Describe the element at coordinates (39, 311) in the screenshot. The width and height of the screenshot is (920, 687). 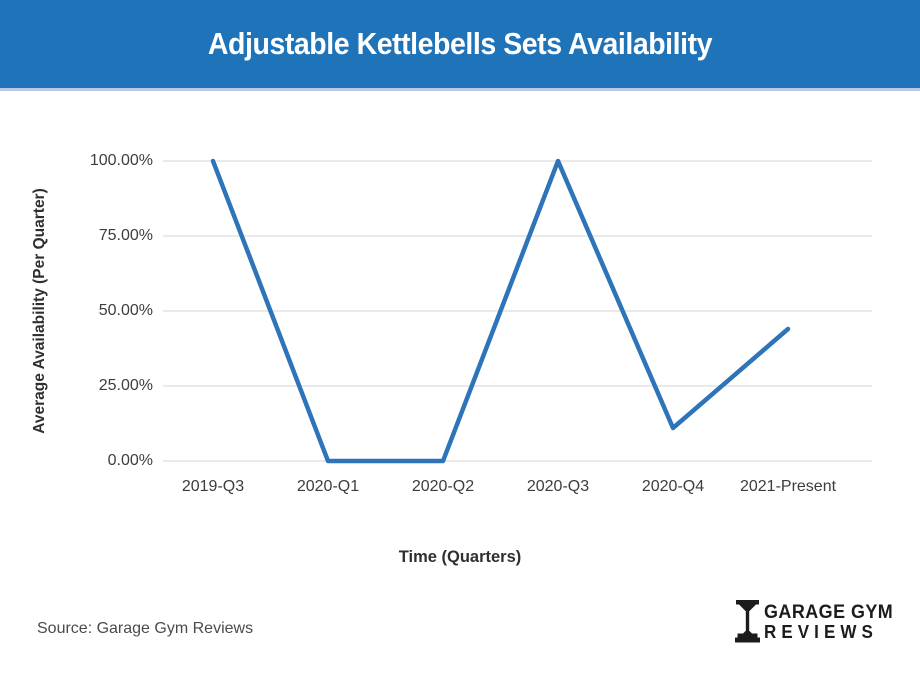
I see `y-axis-title: Average Availability (Per Quarter)` at that location.